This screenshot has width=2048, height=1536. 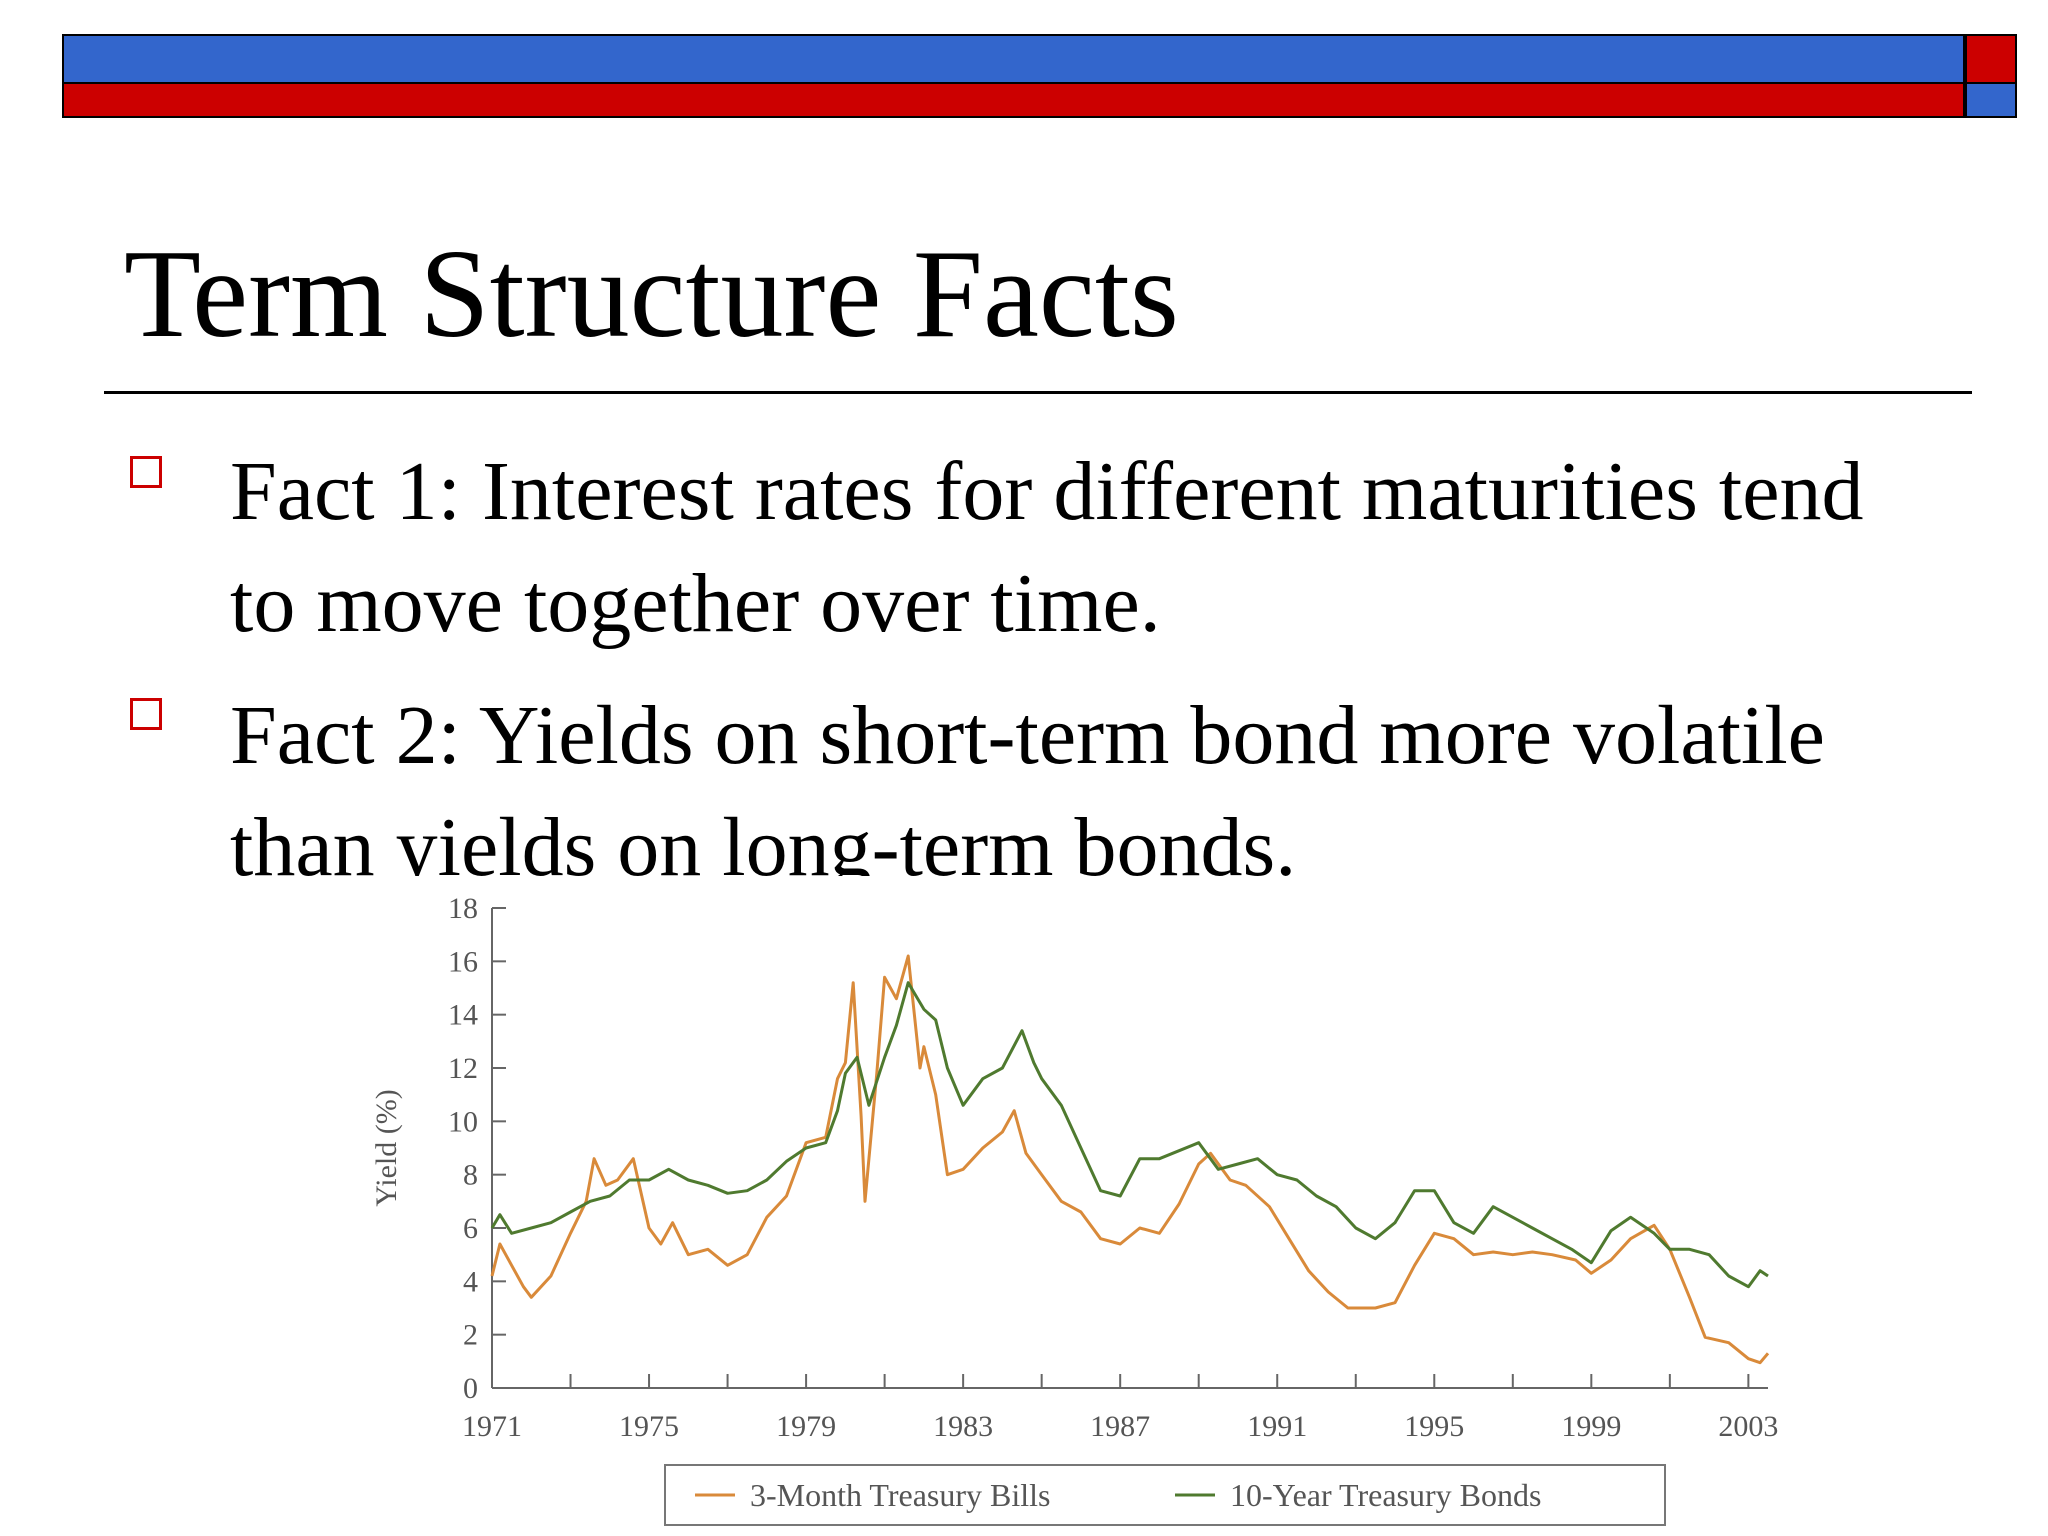 I want to click on x-tick-label: 1971, so click(x=492, y=1426).